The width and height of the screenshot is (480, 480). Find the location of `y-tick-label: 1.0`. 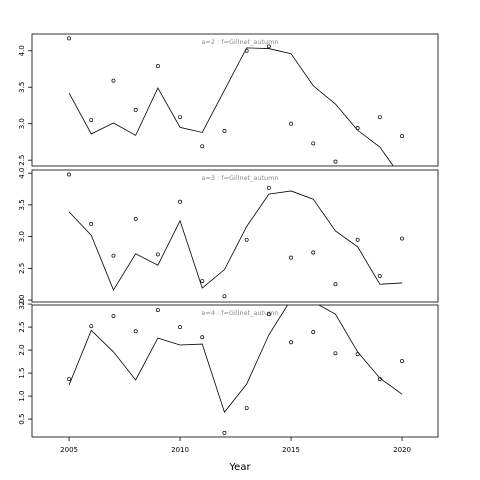

y-tick-label: 1.0 is located at coordinates (22, 395).